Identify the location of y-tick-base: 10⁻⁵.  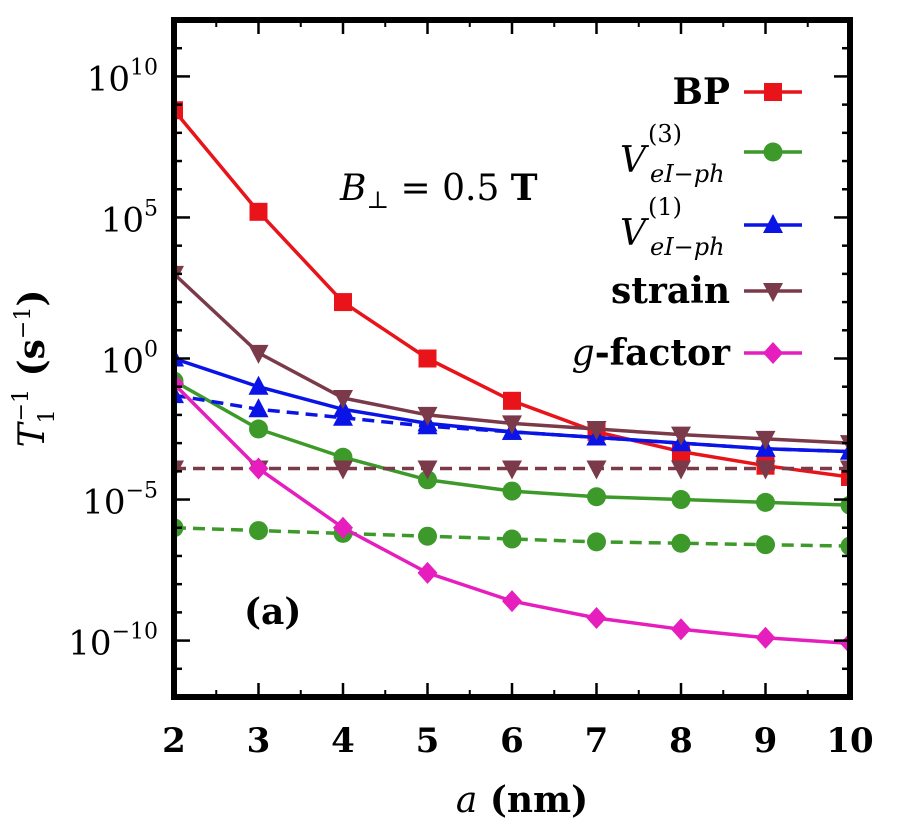
(120, 501).